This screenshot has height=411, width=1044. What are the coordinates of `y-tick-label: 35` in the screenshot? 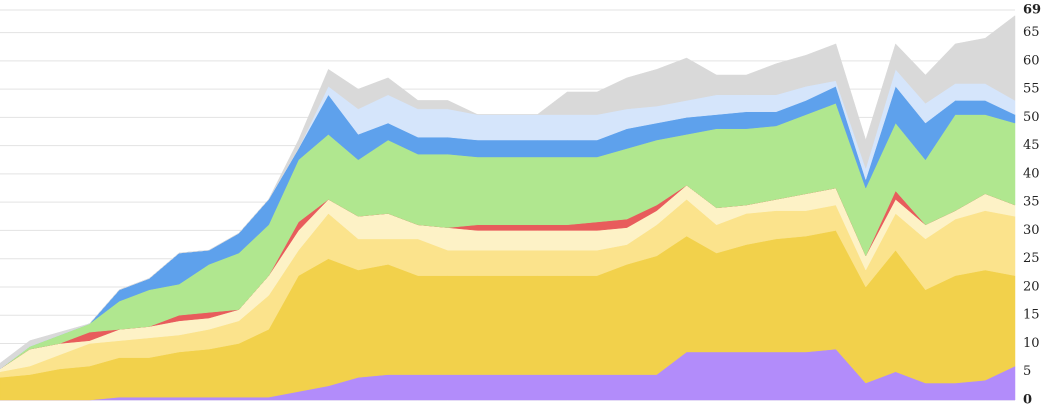 It's located at (1031, 202).